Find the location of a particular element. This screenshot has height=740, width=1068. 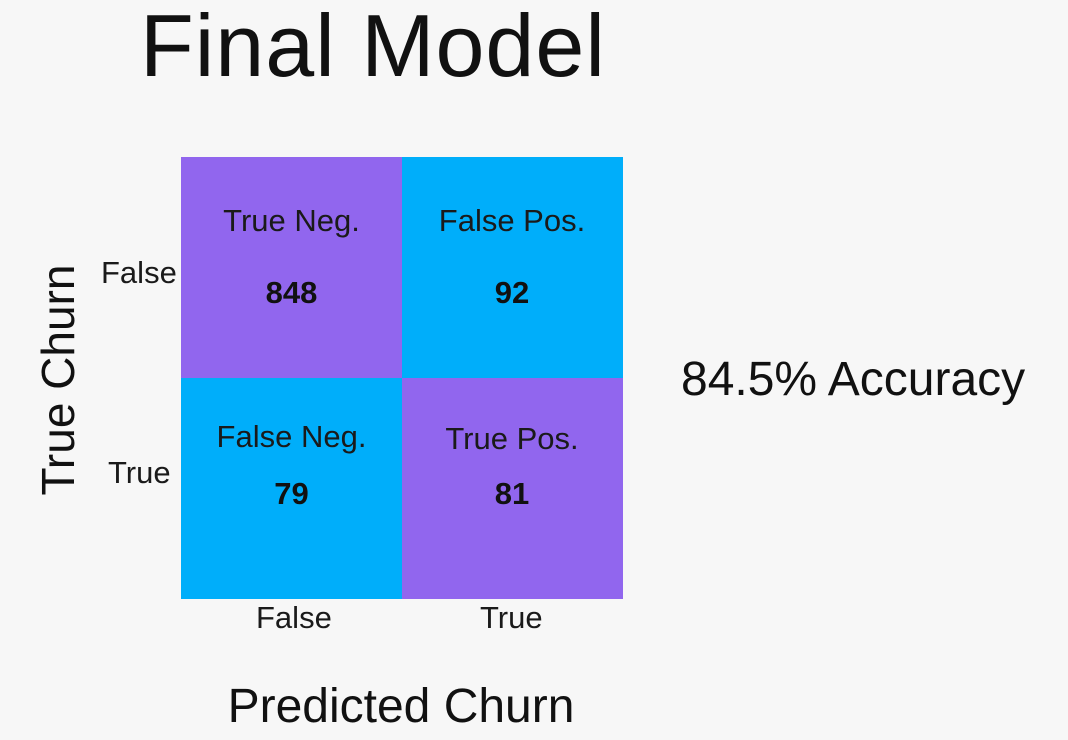

accuracy-annotation: 84.5% Accuracy is located at coordinates (853, 379).